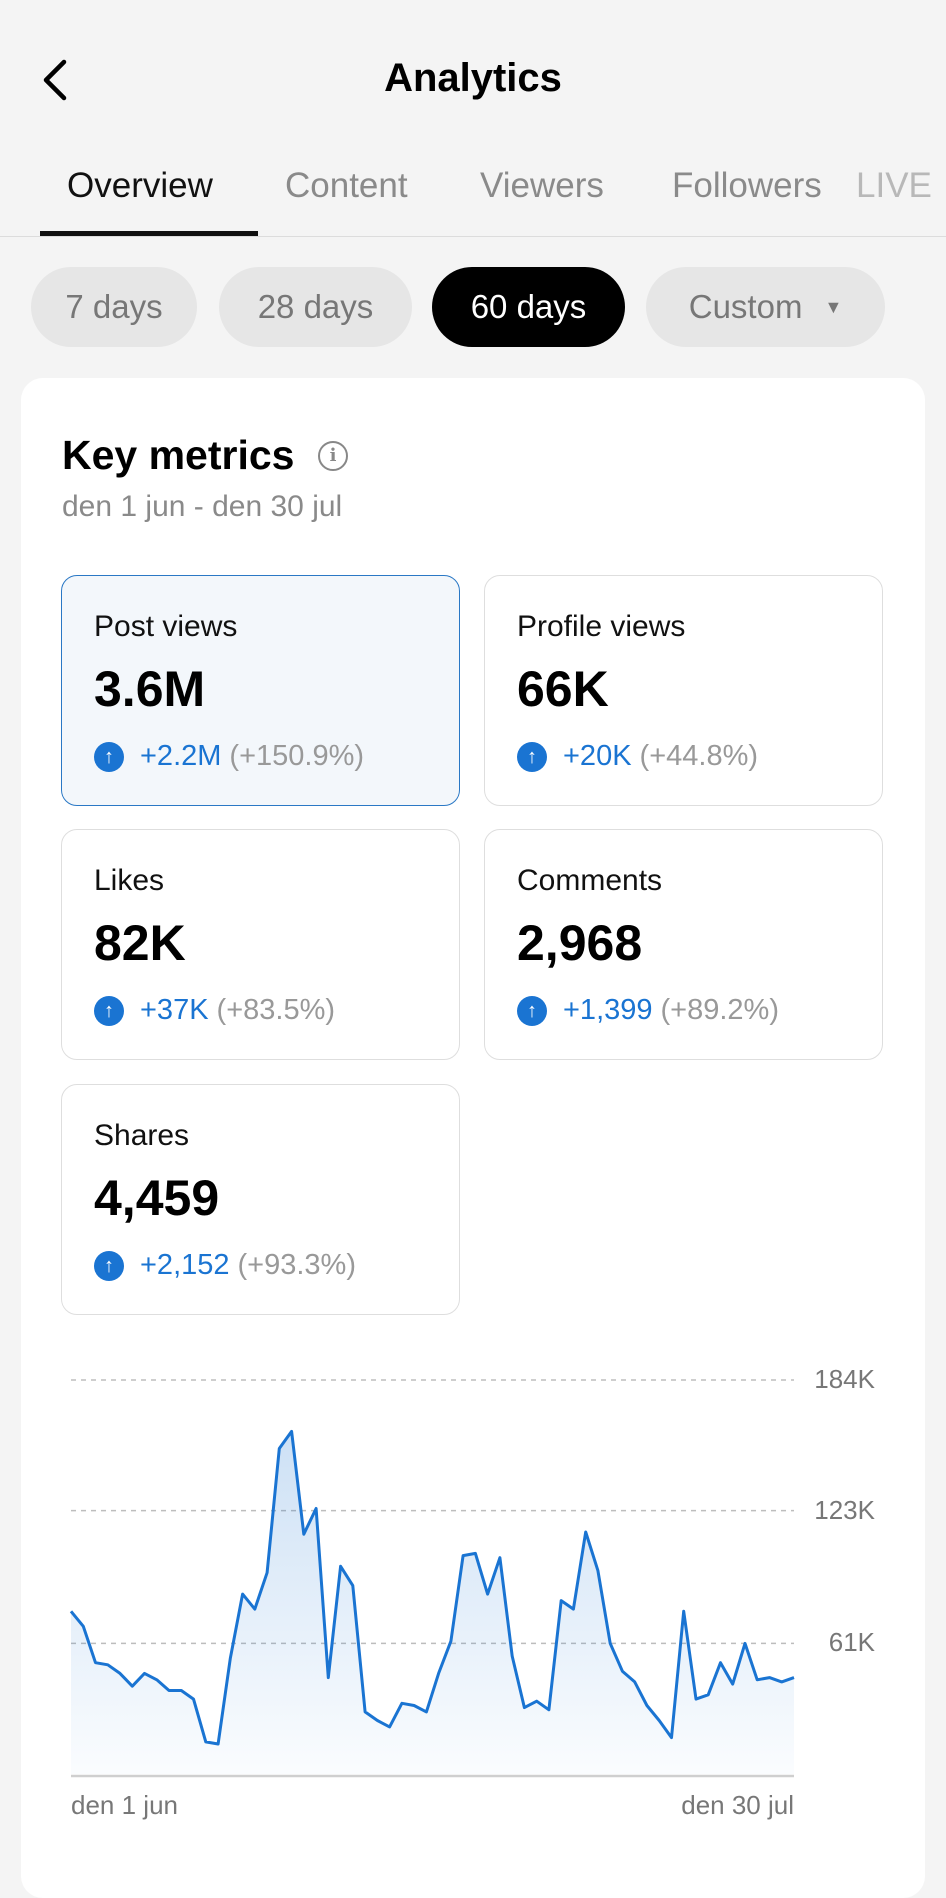  What do you see at coordinates (473, 198) in the screenshot?
I see `tab-bar: Overview Content Viewers Followers LIVE` at bounding box center [473, 198].